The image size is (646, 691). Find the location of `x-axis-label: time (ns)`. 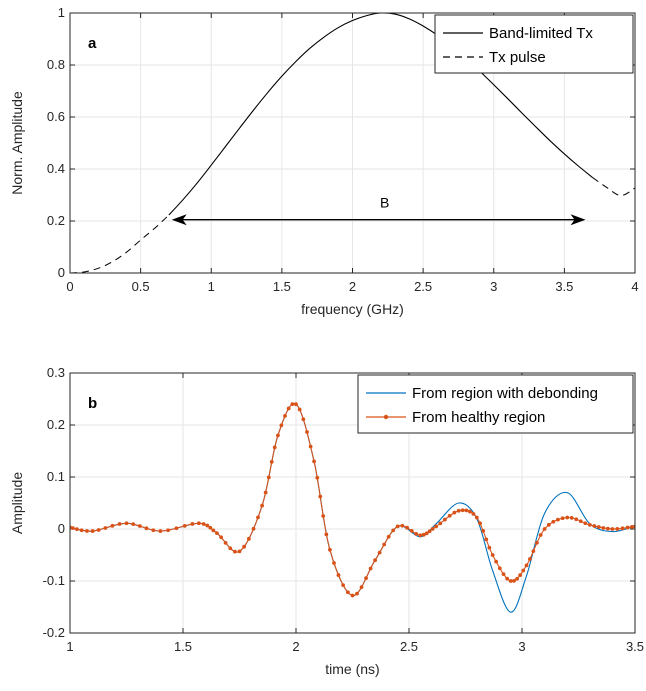

x-axis-label: time (ns) is located at coordinates (352, 669).